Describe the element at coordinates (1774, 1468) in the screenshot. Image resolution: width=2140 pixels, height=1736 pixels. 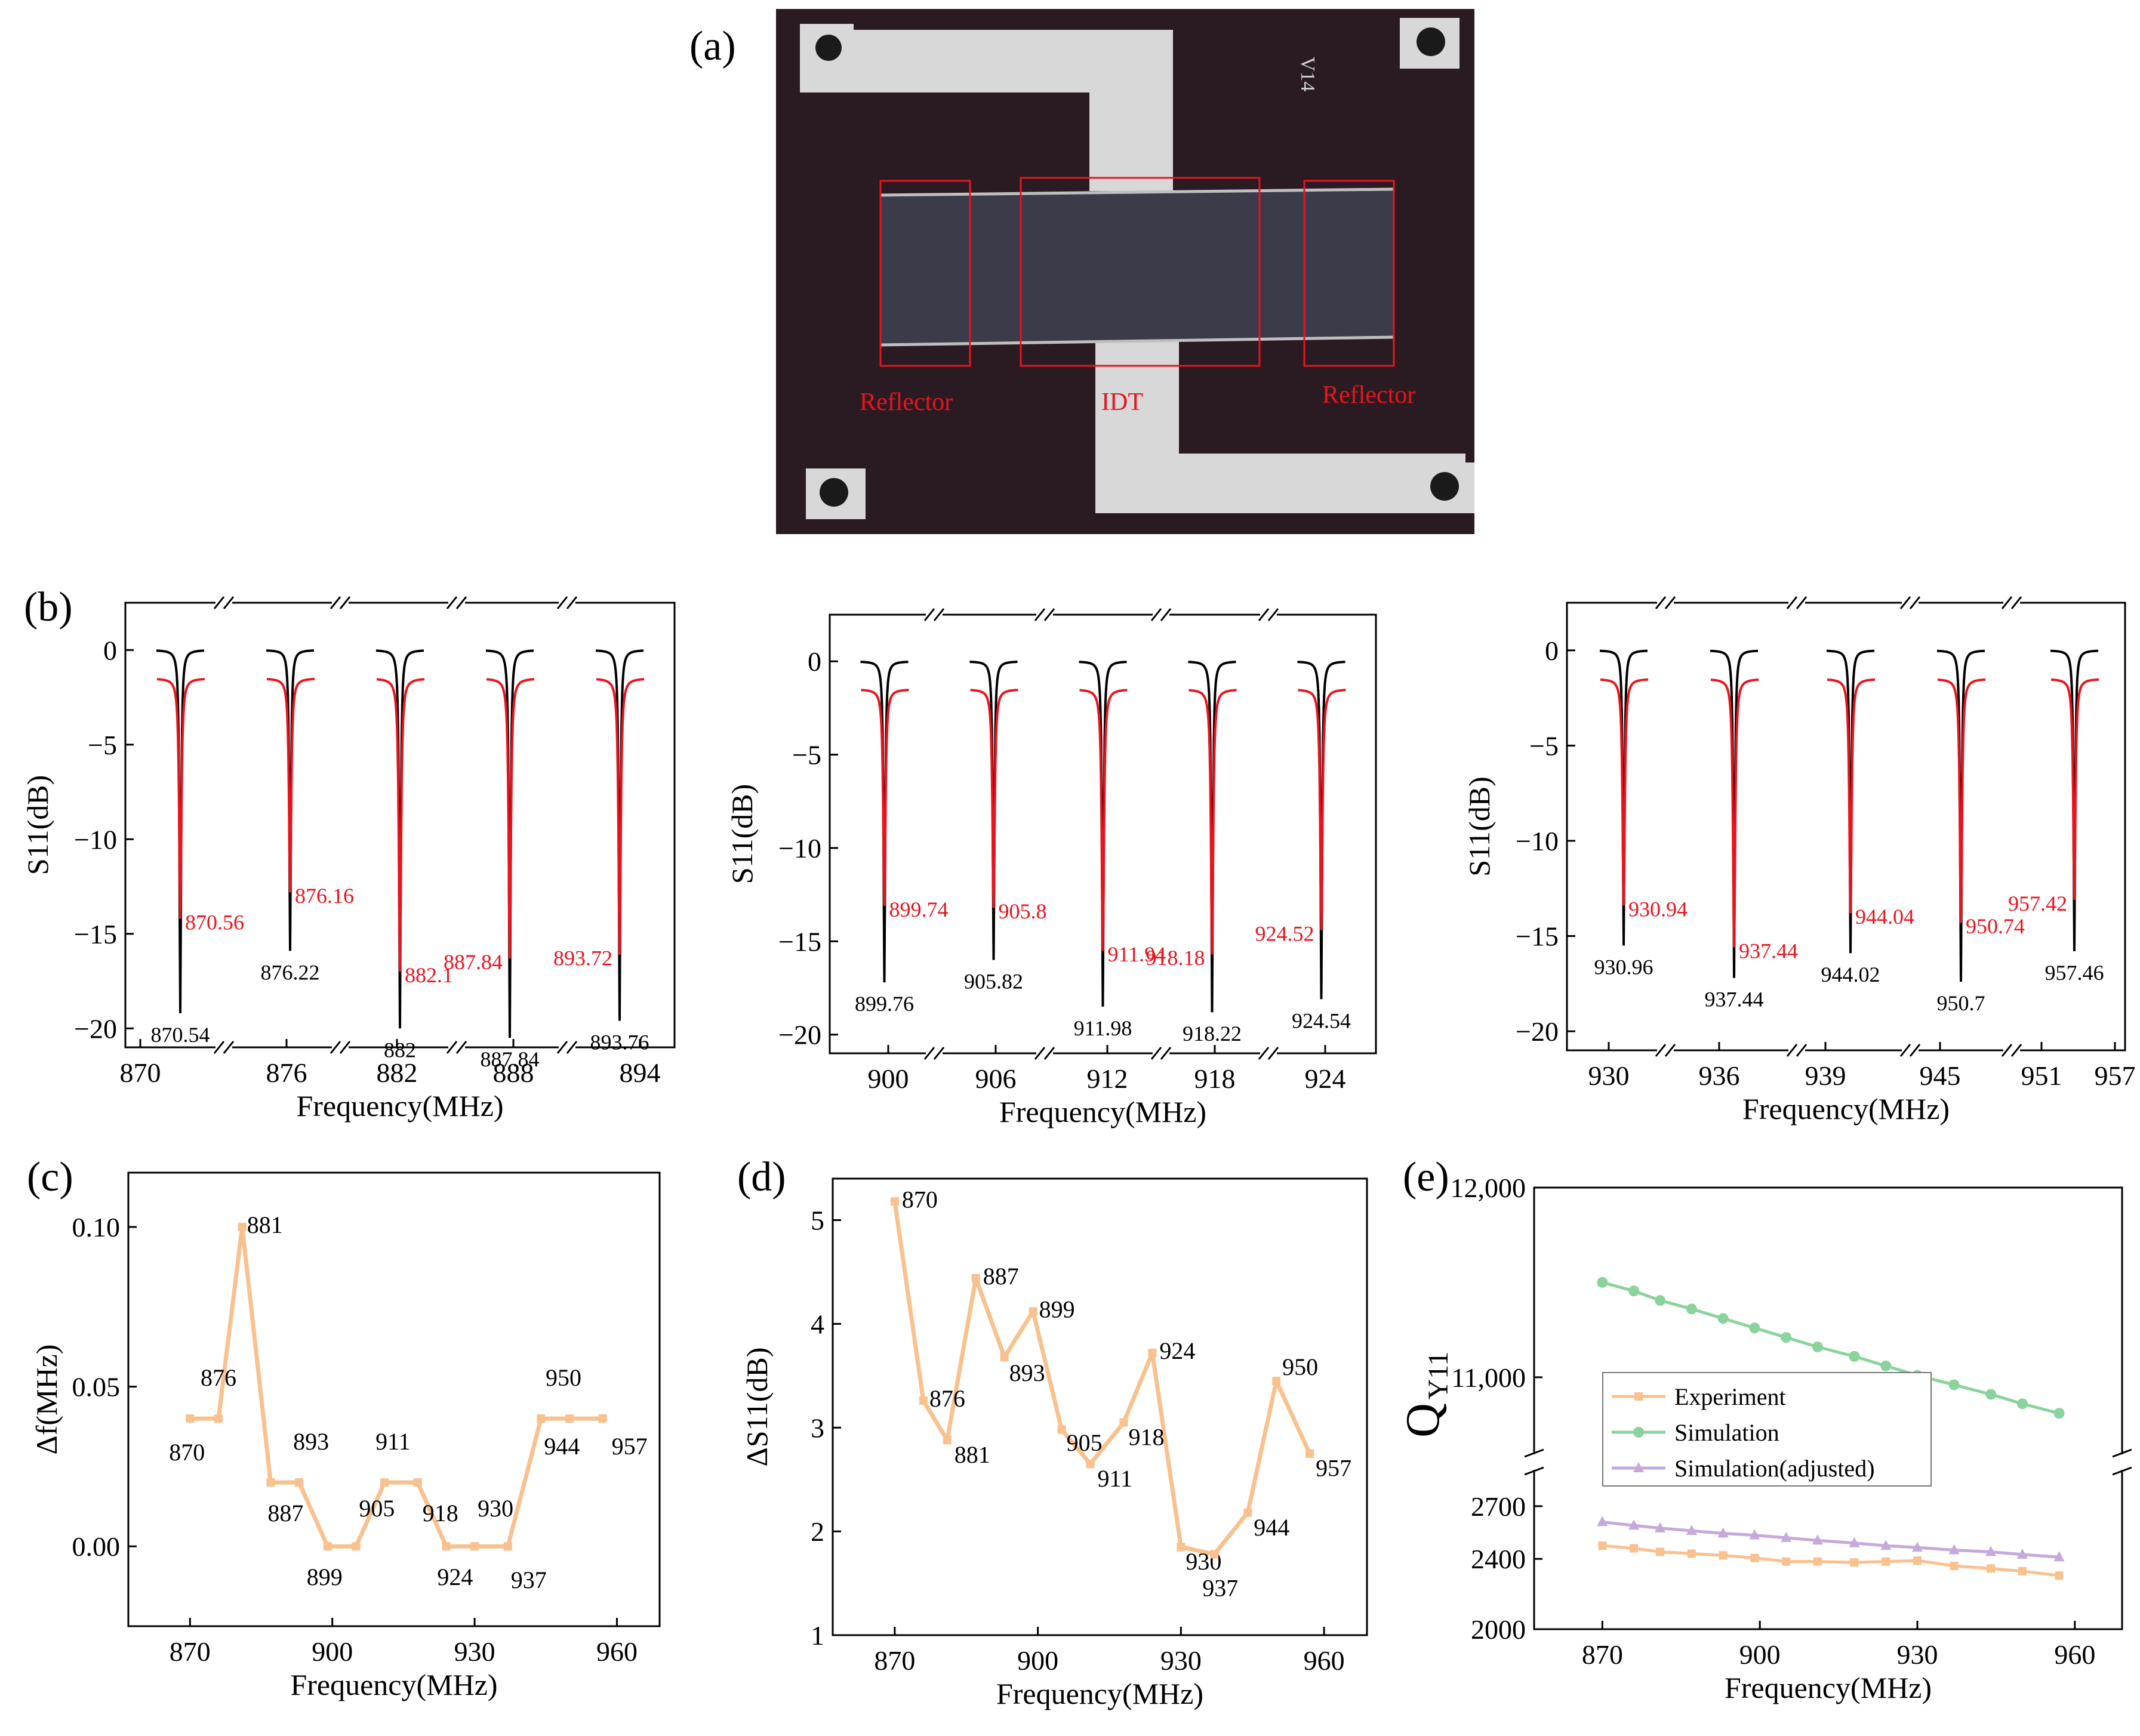
I see `legend-label: Simulation(adjusted)` at that location.